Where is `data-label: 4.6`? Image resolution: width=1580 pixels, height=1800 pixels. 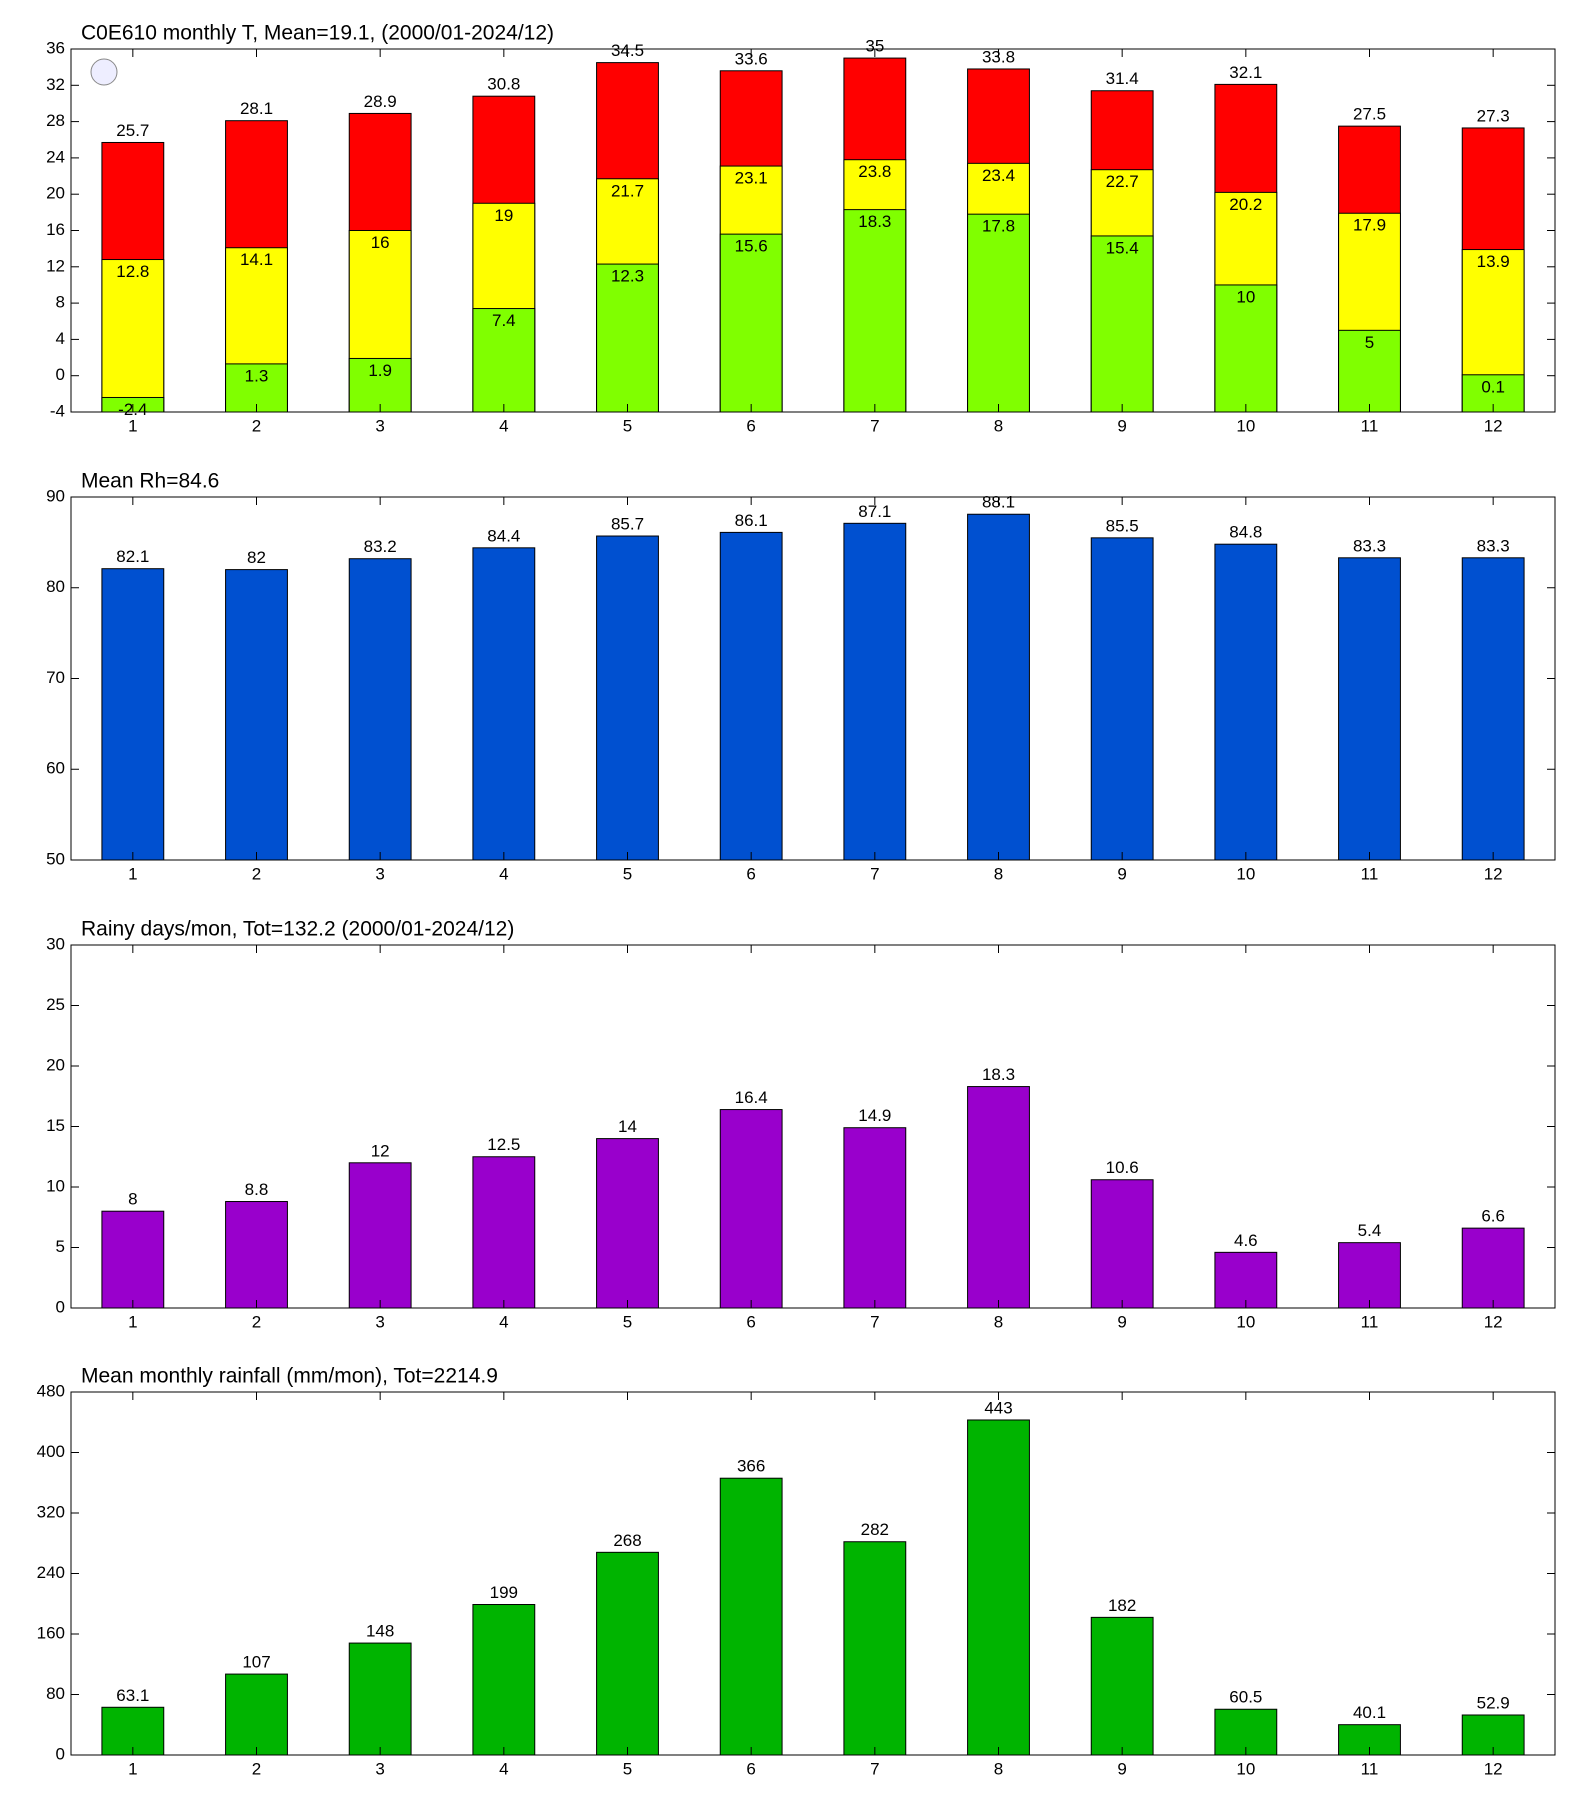 data-label: 4.6 is located at coordinates (1246, 1240).